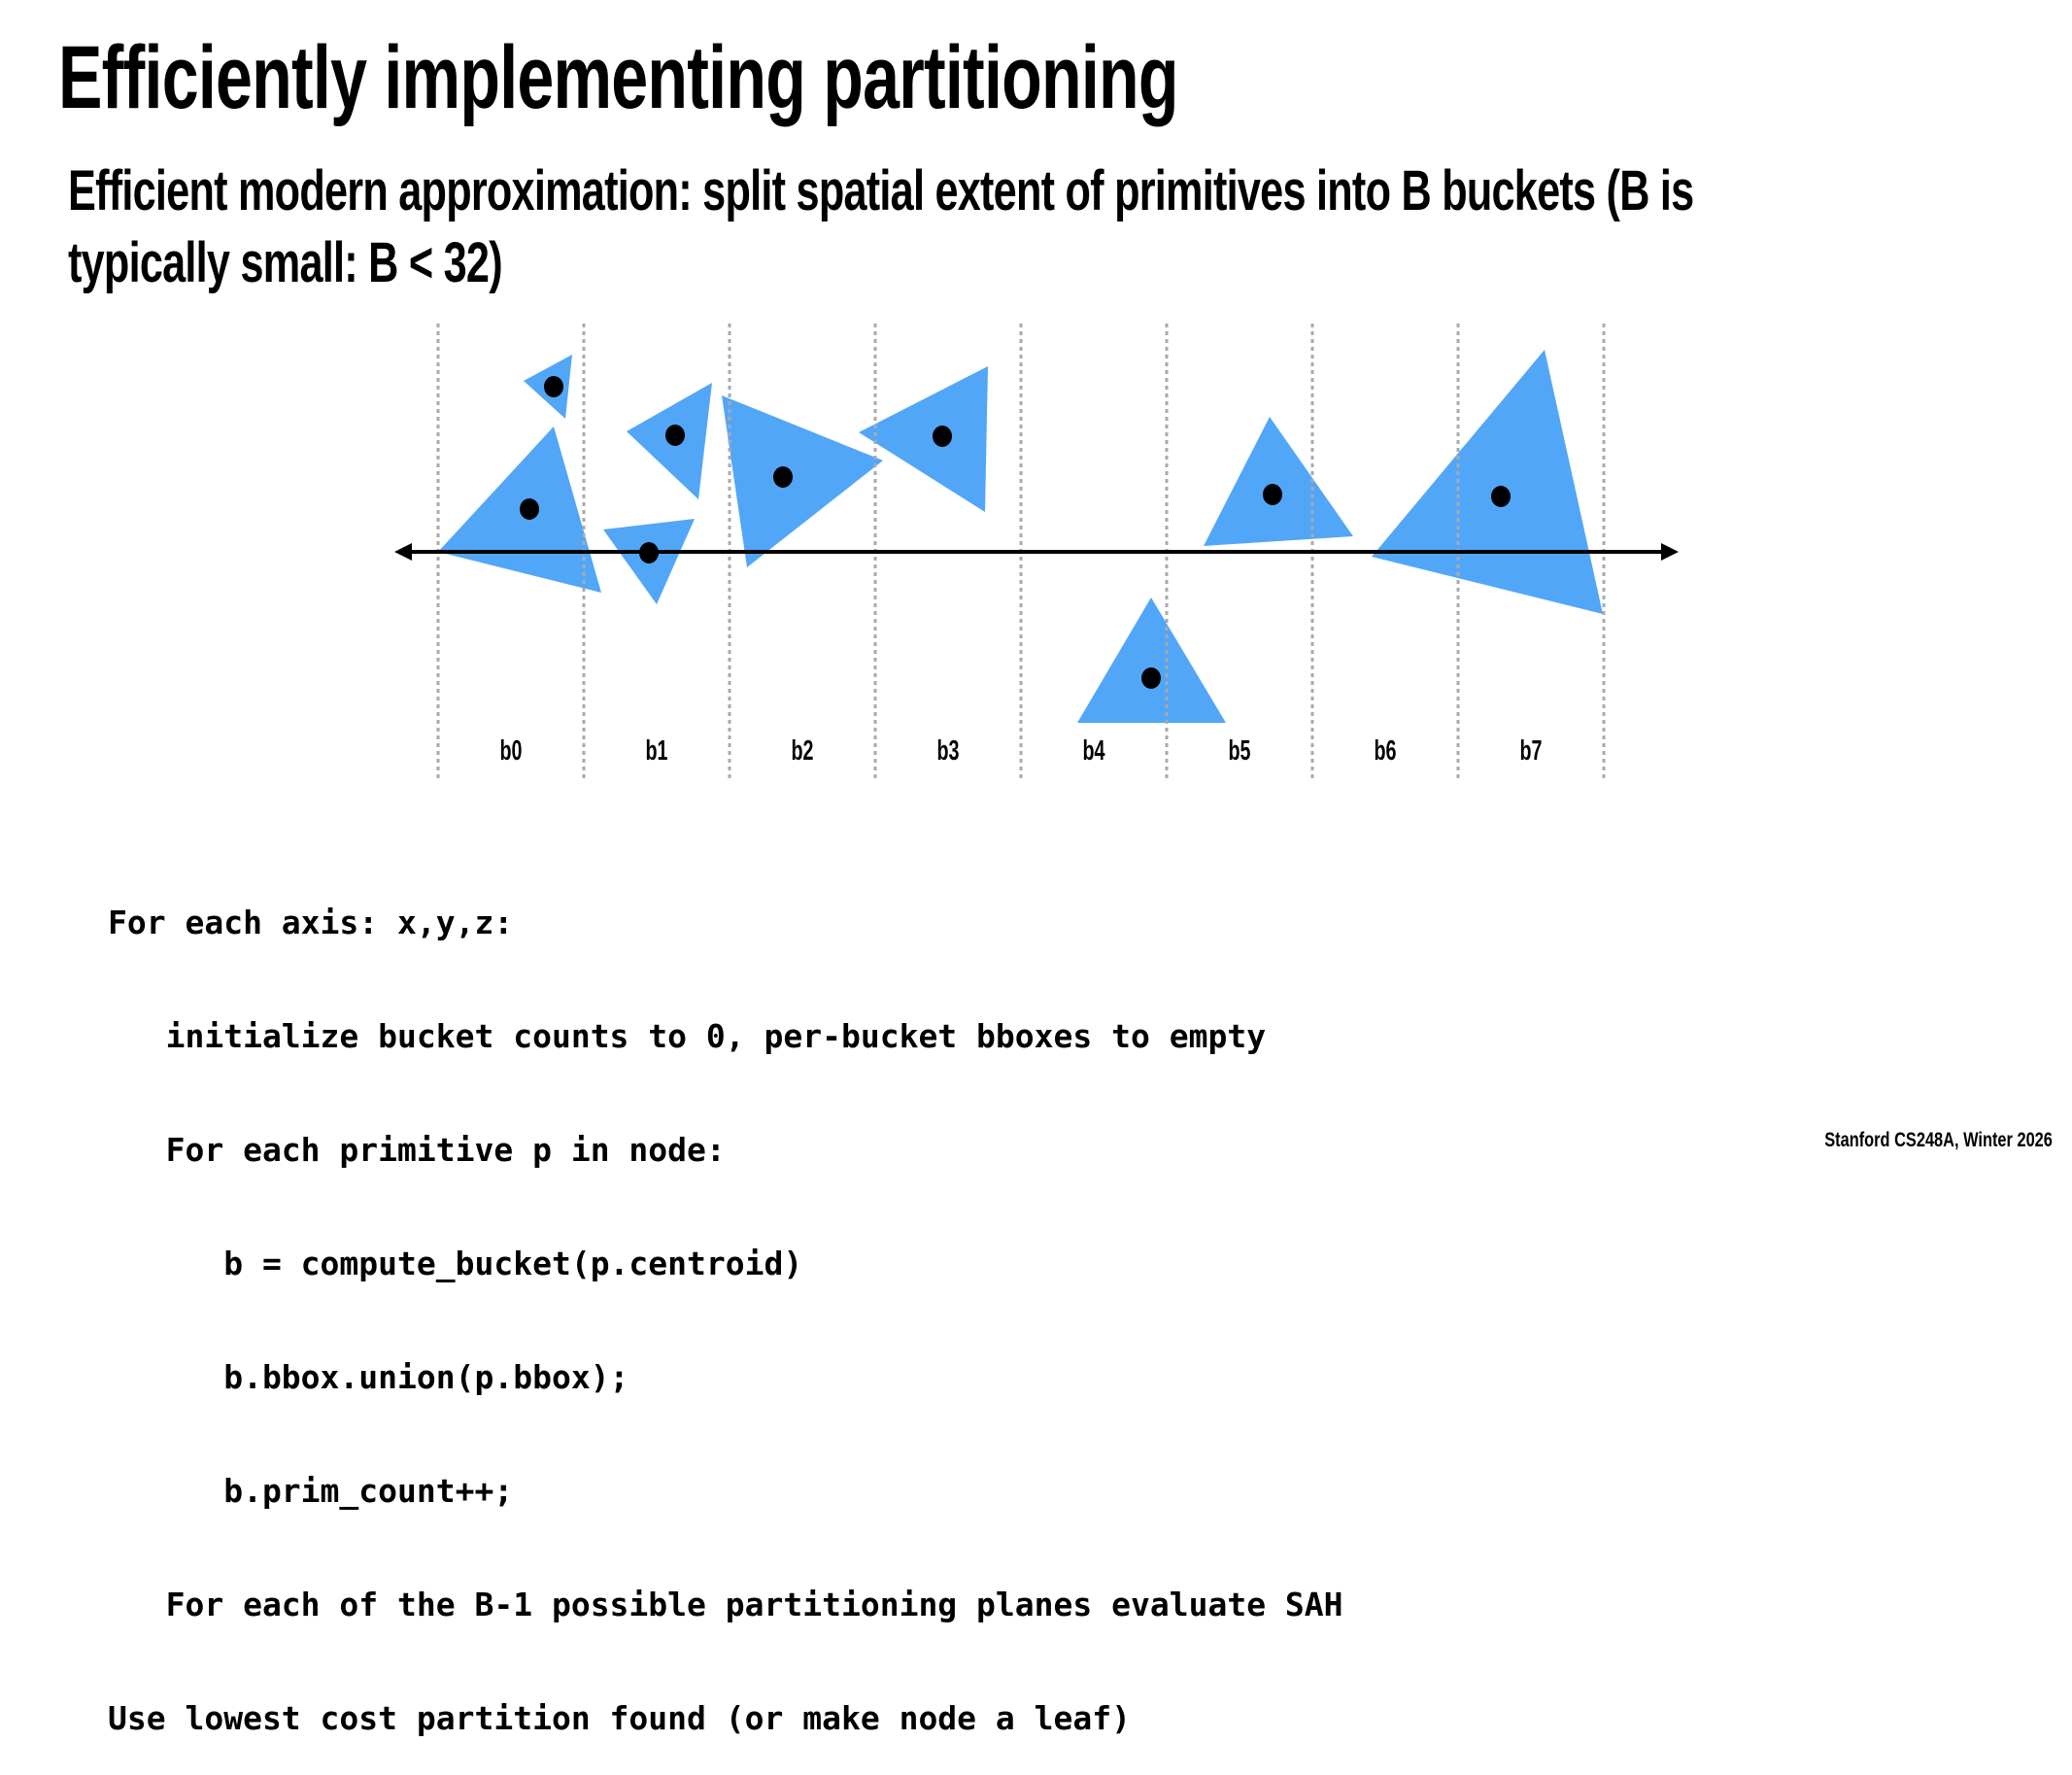 The image size is (2072, 1775). What do you see at coordinates (1021, 751) in the screenshot?
I see `bucket-labels: b0 b1 b2 b3 b4 b5 b6 b7` at bounding box center [1021, 751].